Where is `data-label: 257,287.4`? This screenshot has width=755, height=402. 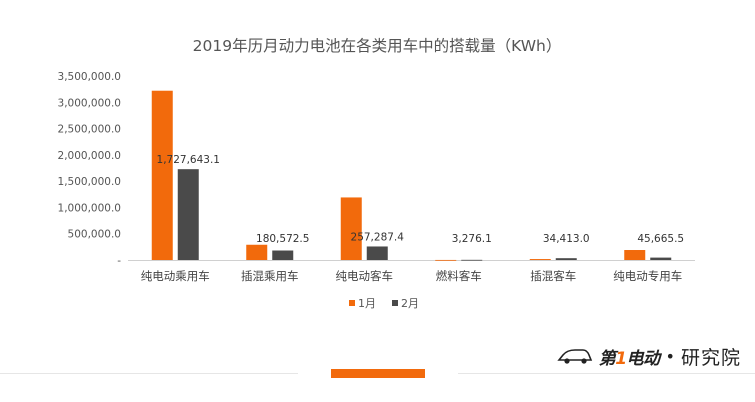 data-label: 257,287.4 is located at coordinates (378, 237).